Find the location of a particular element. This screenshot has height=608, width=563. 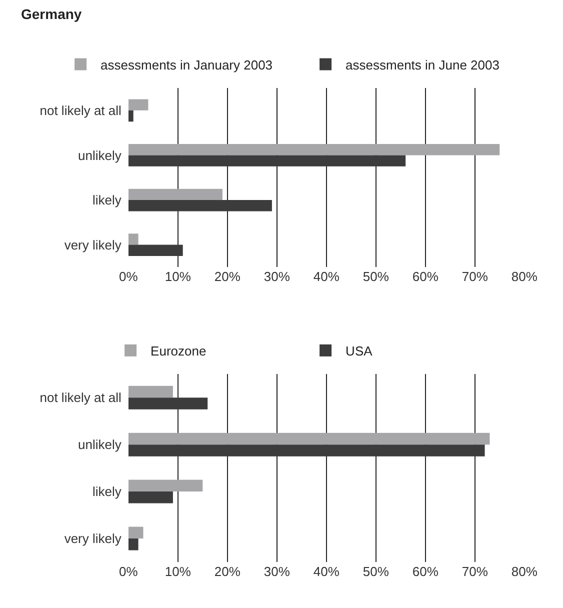

legend-label: USA is located at coordinates (359, 350).